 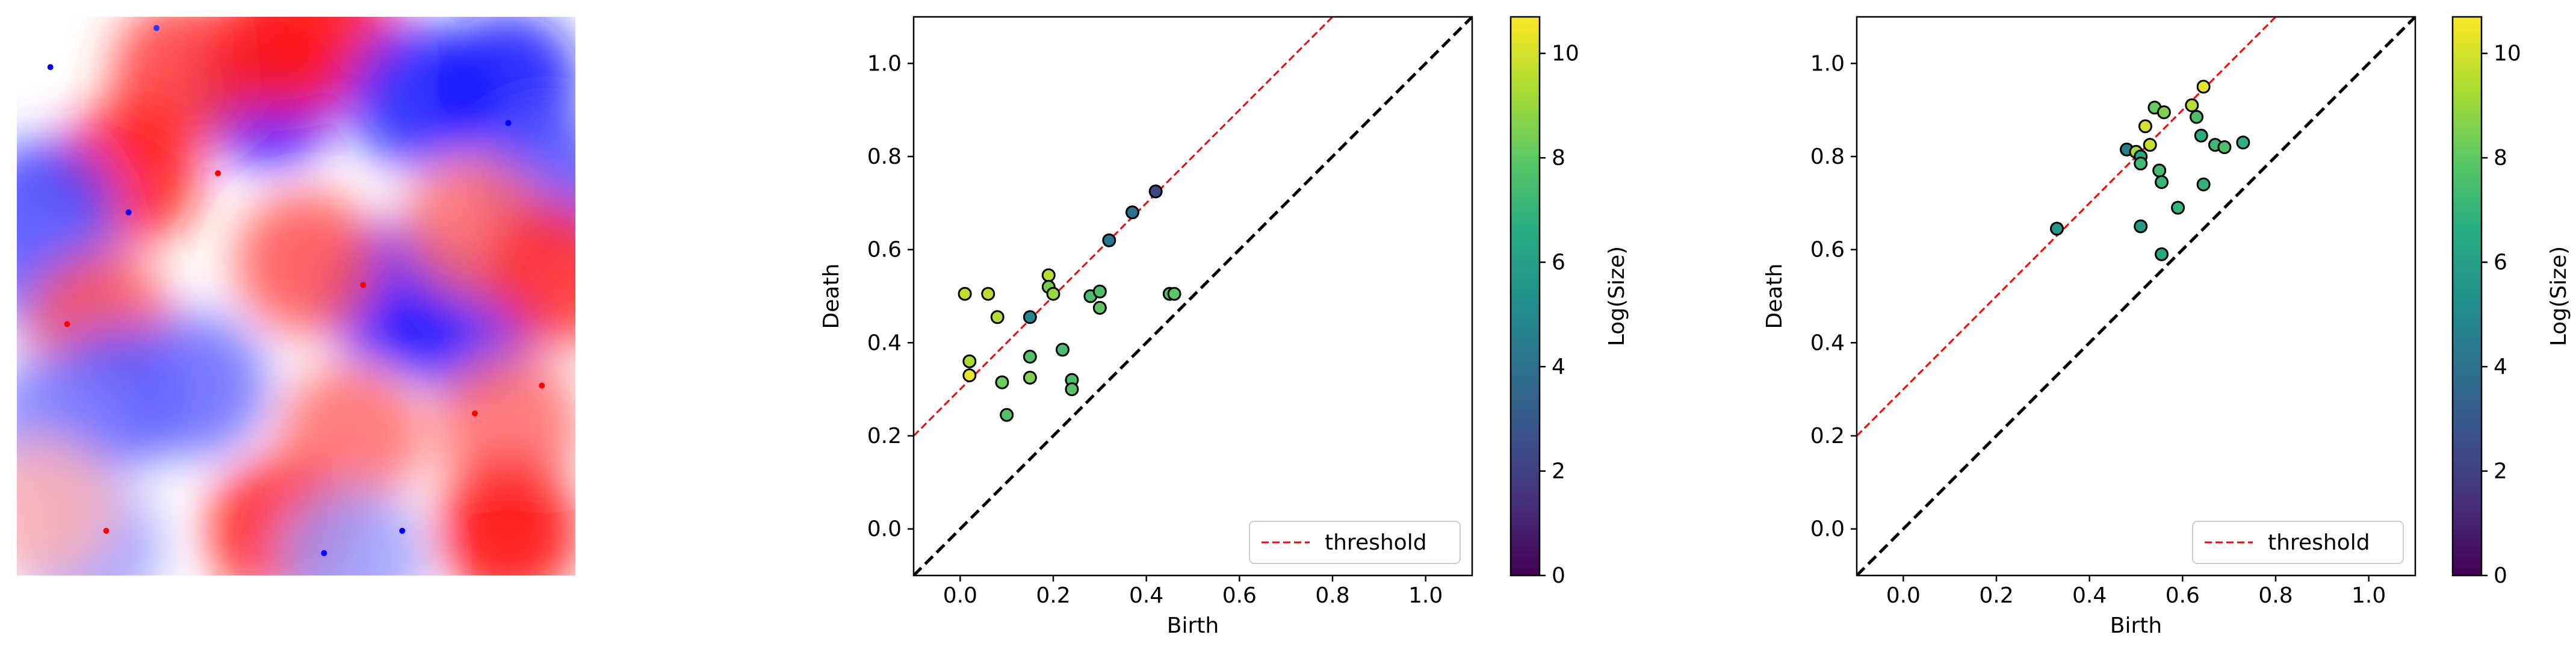 What do you see at coordinates (1566, 54) in the screenshot?
I see `colorbar-tick-label: 10` at bounding box center [1566, 54].